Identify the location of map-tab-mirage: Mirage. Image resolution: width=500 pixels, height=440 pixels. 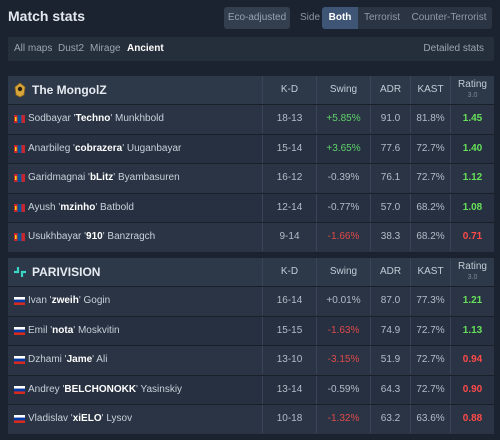
(105, 48).